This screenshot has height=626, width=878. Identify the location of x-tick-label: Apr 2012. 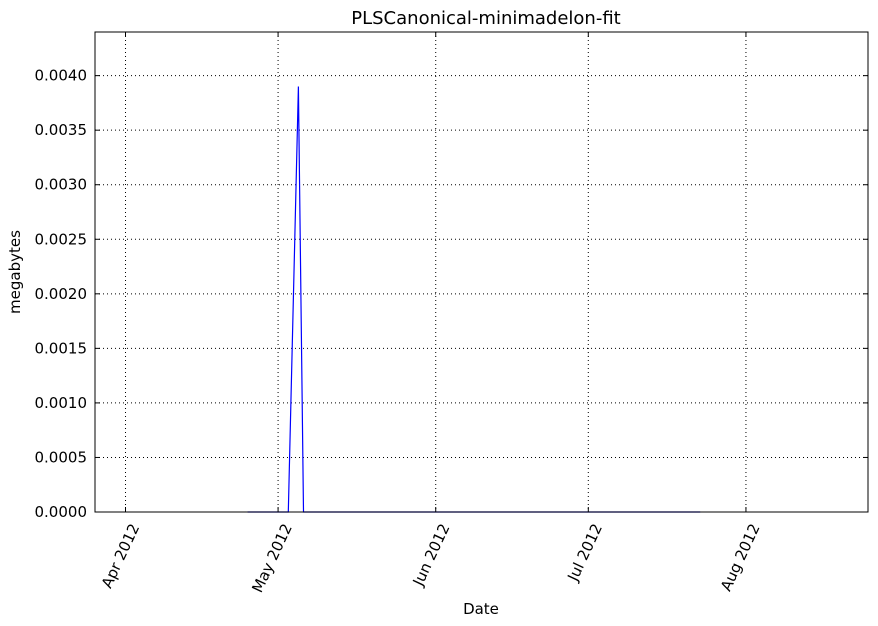
(120, 556).